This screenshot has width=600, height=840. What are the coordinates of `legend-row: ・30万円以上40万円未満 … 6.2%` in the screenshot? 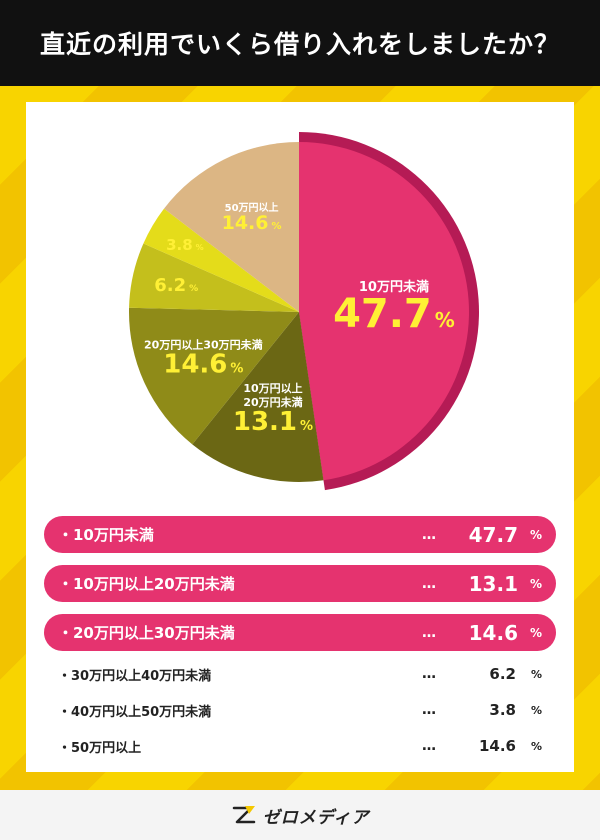 It's located at (300, 674).